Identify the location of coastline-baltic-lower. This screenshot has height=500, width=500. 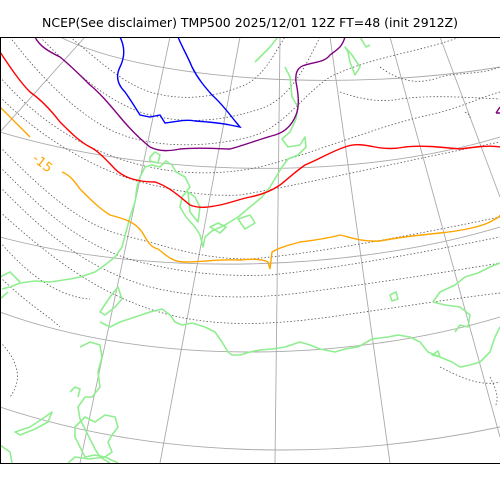
(451, 317).